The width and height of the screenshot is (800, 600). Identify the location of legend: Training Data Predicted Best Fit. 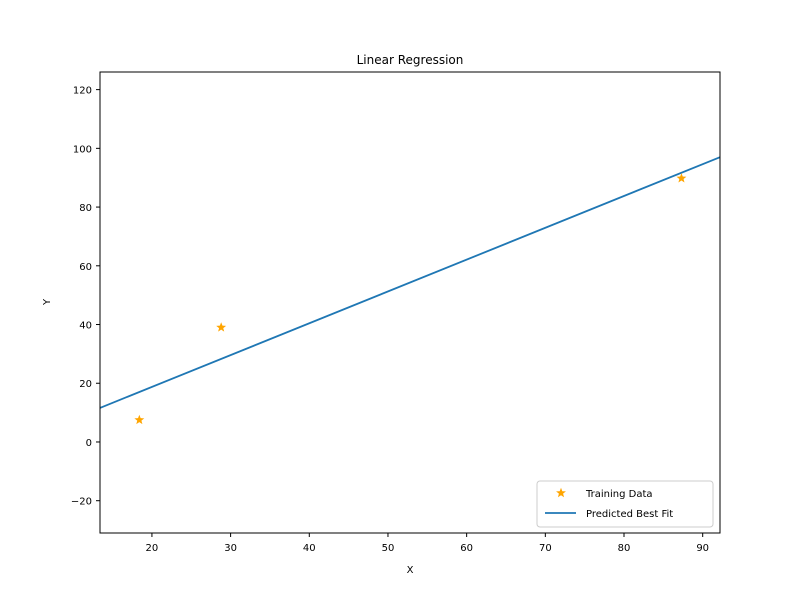
(625, 504).